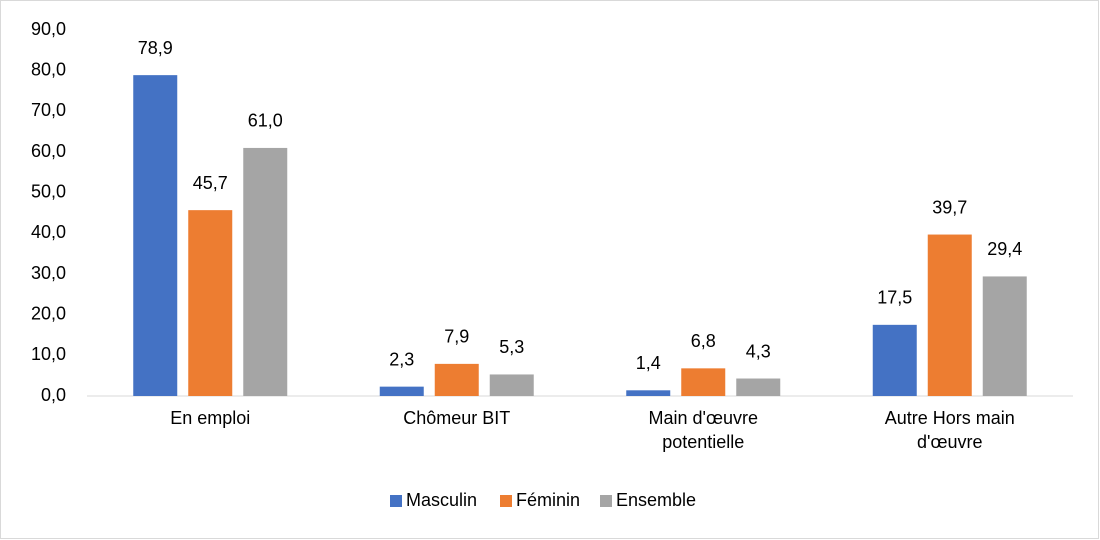 The height and width of the screenshot is (540, 1100). Describe the element at coordinates (155, 48) in the screenshot. I see `value-label: 78,9` at that location.